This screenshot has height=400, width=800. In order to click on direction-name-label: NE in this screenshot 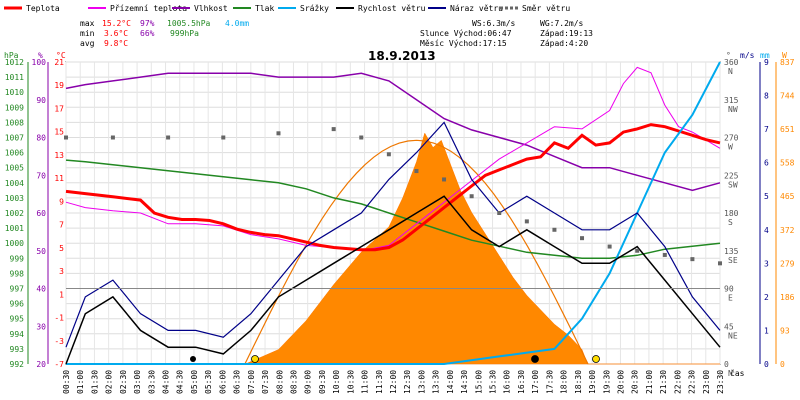, I will do `click(733, 335)`.